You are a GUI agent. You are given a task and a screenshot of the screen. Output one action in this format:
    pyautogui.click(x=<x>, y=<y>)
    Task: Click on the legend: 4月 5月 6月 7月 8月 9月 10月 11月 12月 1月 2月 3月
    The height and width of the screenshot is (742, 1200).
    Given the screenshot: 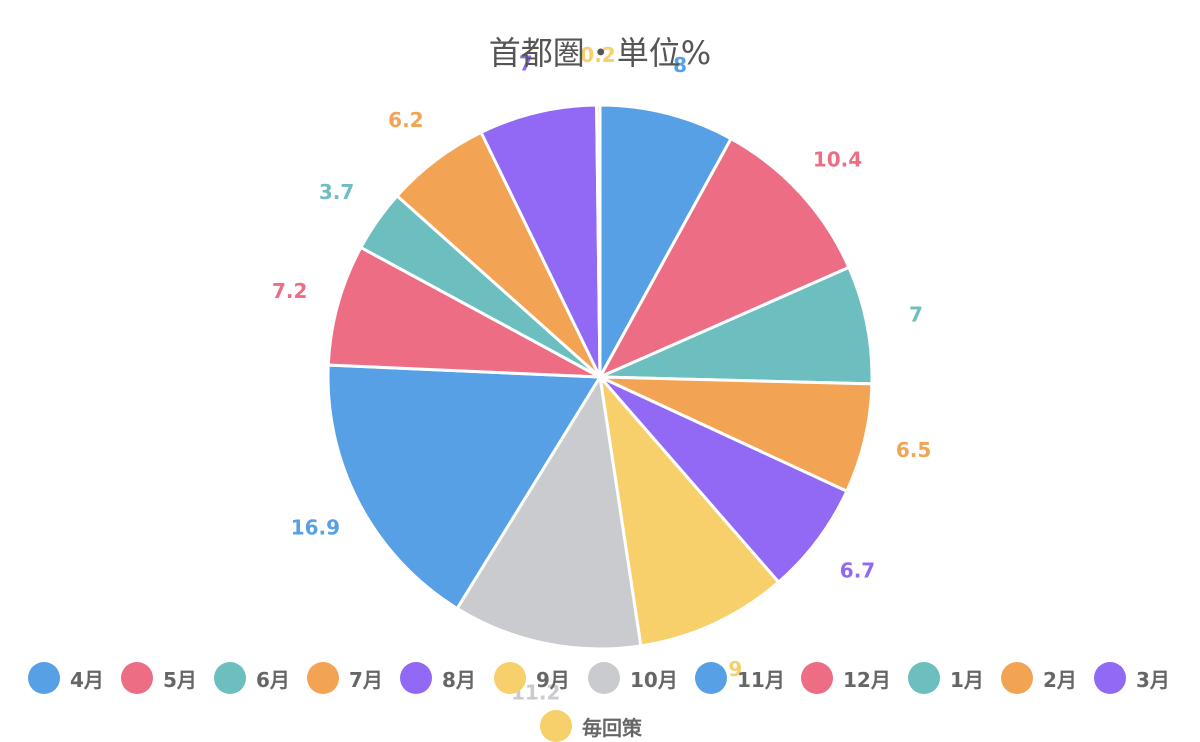 What is the action you would take?
    pyautogui.click(x=600, y=683)
    